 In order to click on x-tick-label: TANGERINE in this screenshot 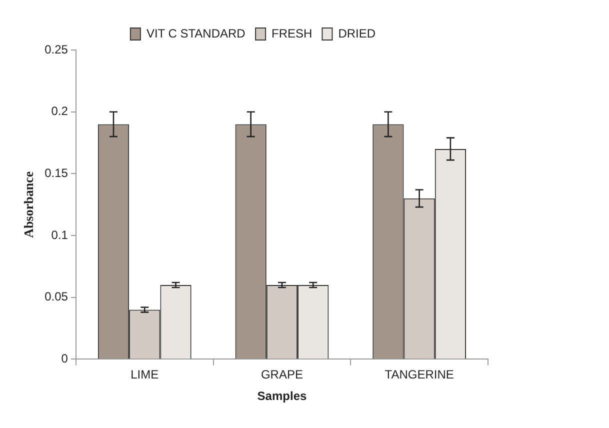, I will do `click(419, 375)`.